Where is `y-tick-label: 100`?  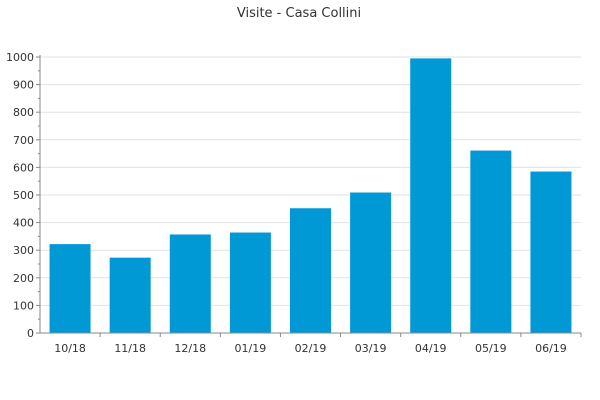
y-tick-label: 100 is located at coordinates (23, 305).